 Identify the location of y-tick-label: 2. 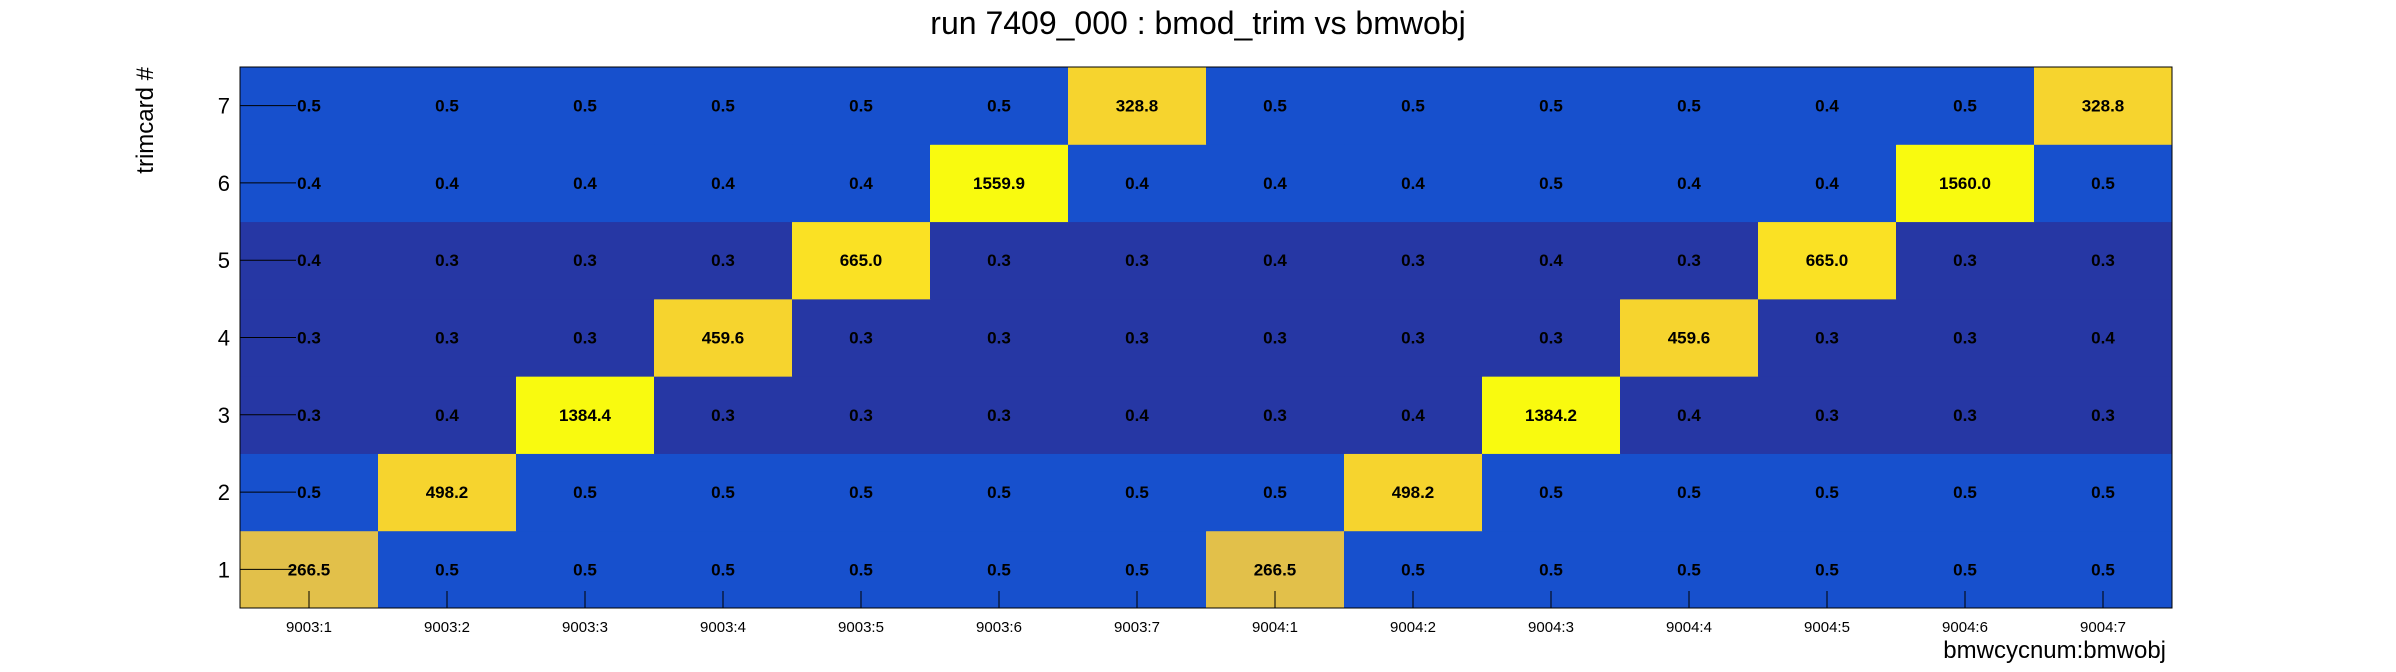
(224, 492).